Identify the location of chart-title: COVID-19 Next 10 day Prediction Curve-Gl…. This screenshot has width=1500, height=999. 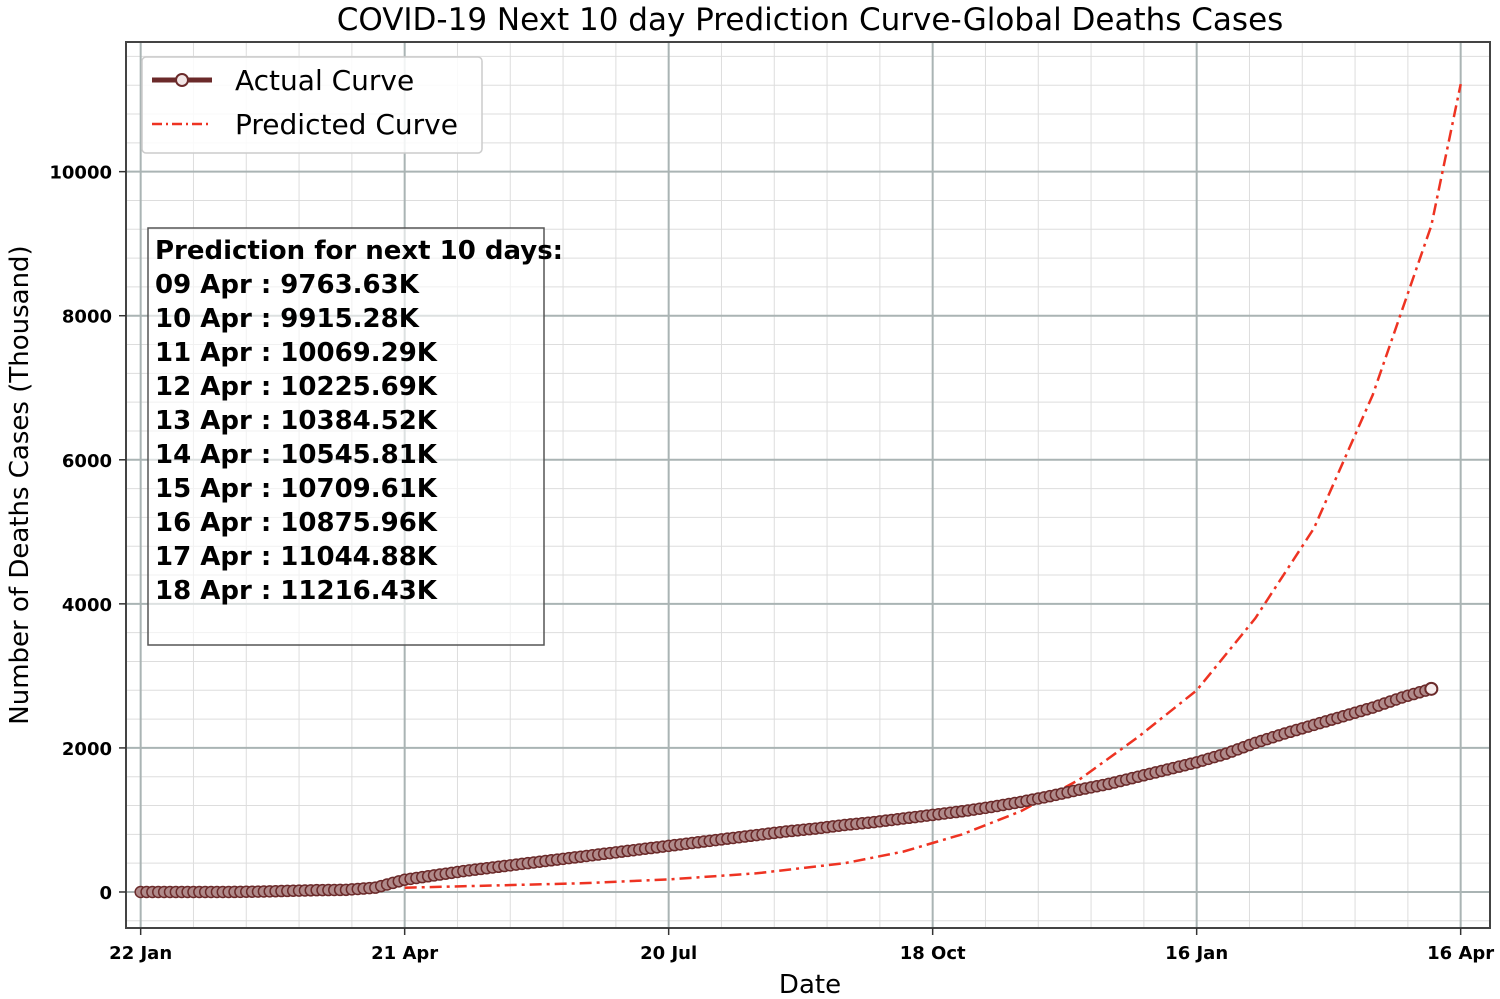
(810, 20).